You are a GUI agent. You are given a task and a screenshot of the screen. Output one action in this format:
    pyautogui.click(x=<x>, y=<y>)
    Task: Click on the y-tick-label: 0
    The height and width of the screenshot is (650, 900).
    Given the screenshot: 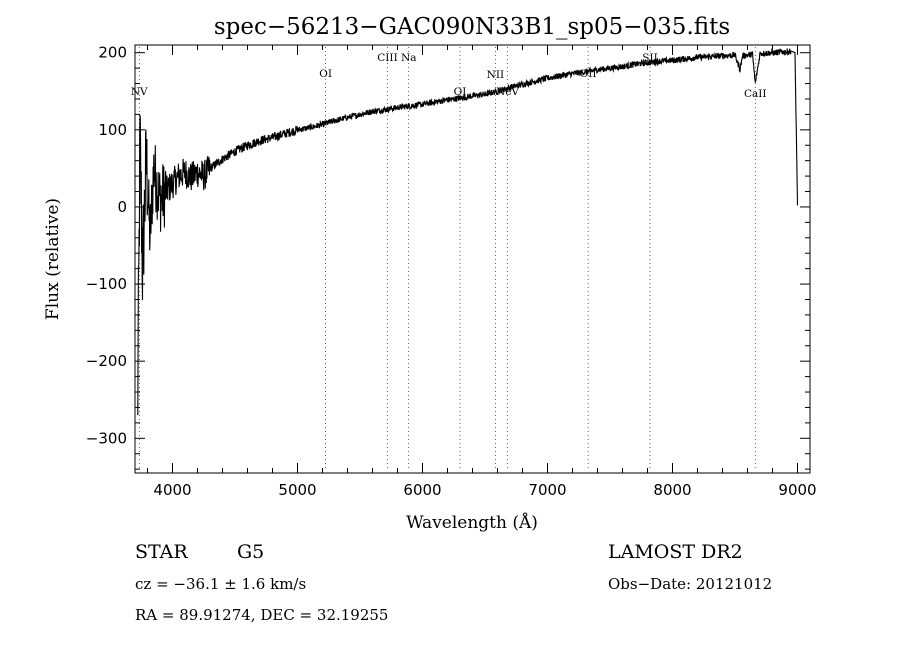 What is the action you would take?
    pyautogui.click(x=122, y=207)
    